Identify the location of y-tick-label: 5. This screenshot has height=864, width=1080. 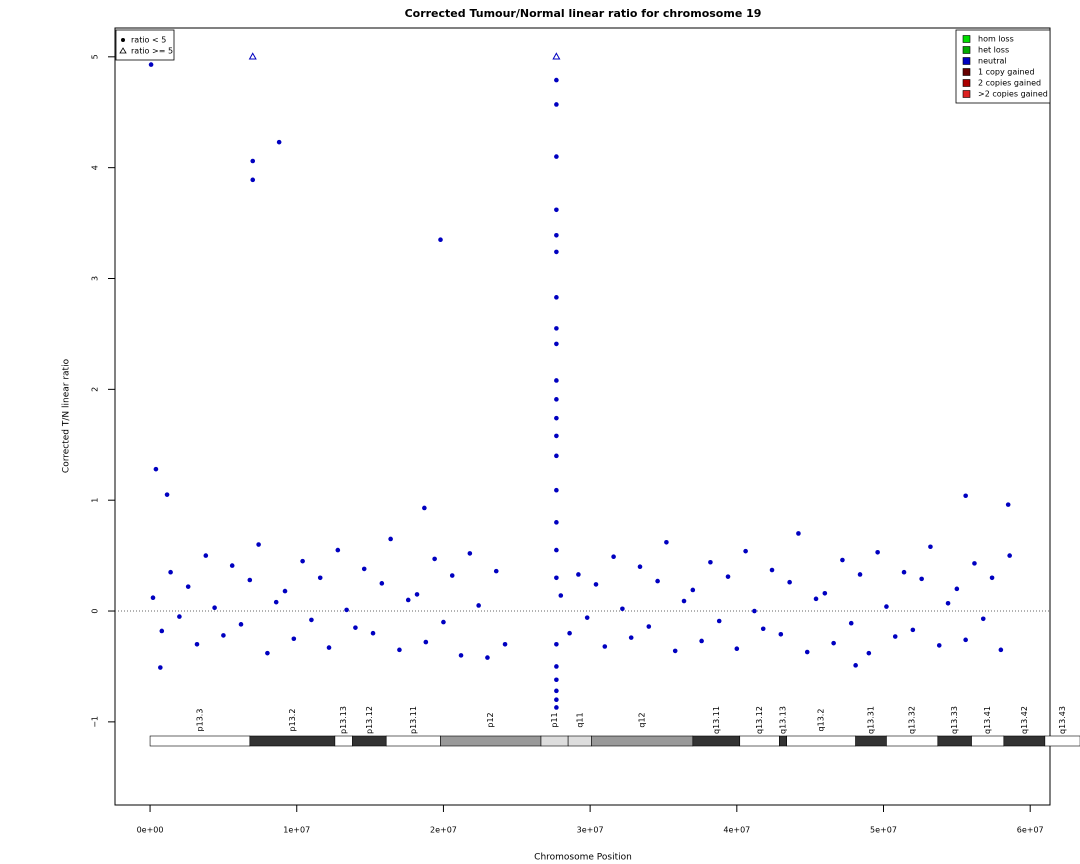
(95, 56).